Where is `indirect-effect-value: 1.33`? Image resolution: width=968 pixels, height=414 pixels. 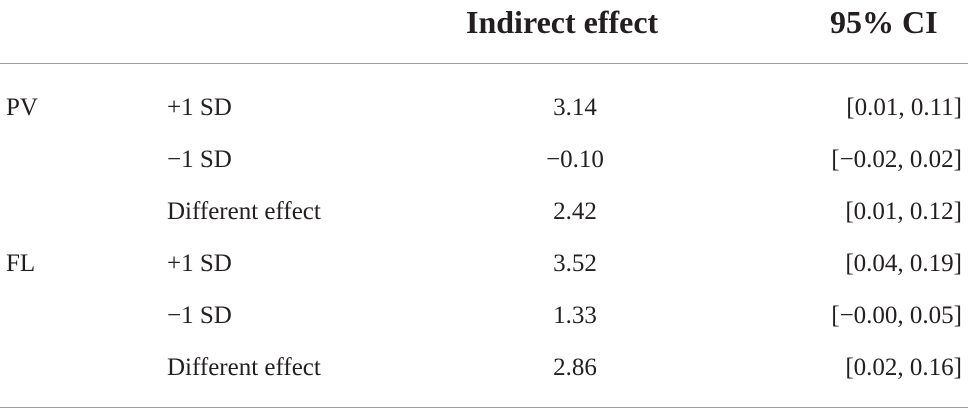
indirect-effect-value: 1.33 is located at coordinates (575, 315).